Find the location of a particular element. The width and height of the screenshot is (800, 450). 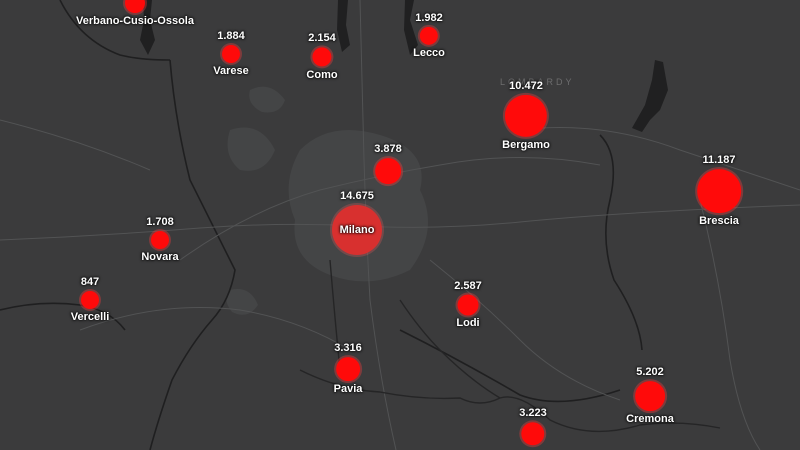

marker-count: 1.708 is located at coordinates (160, 222).